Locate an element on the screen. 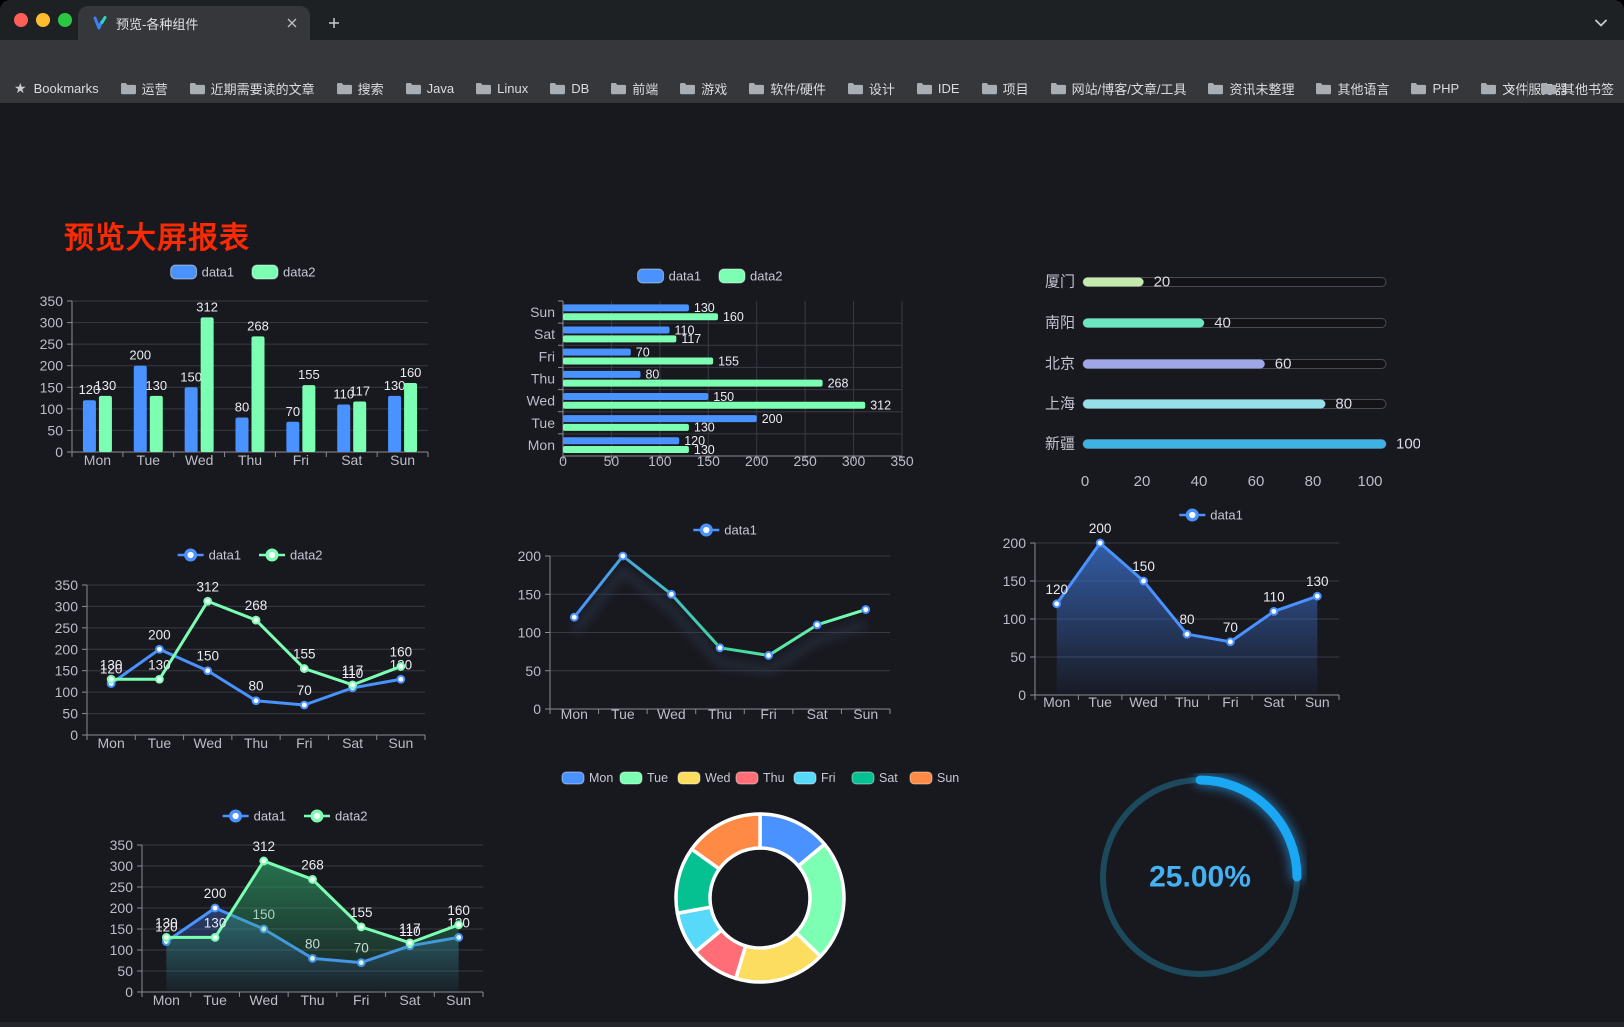  svg-text: Mon is located at coordinates (1056, 702).